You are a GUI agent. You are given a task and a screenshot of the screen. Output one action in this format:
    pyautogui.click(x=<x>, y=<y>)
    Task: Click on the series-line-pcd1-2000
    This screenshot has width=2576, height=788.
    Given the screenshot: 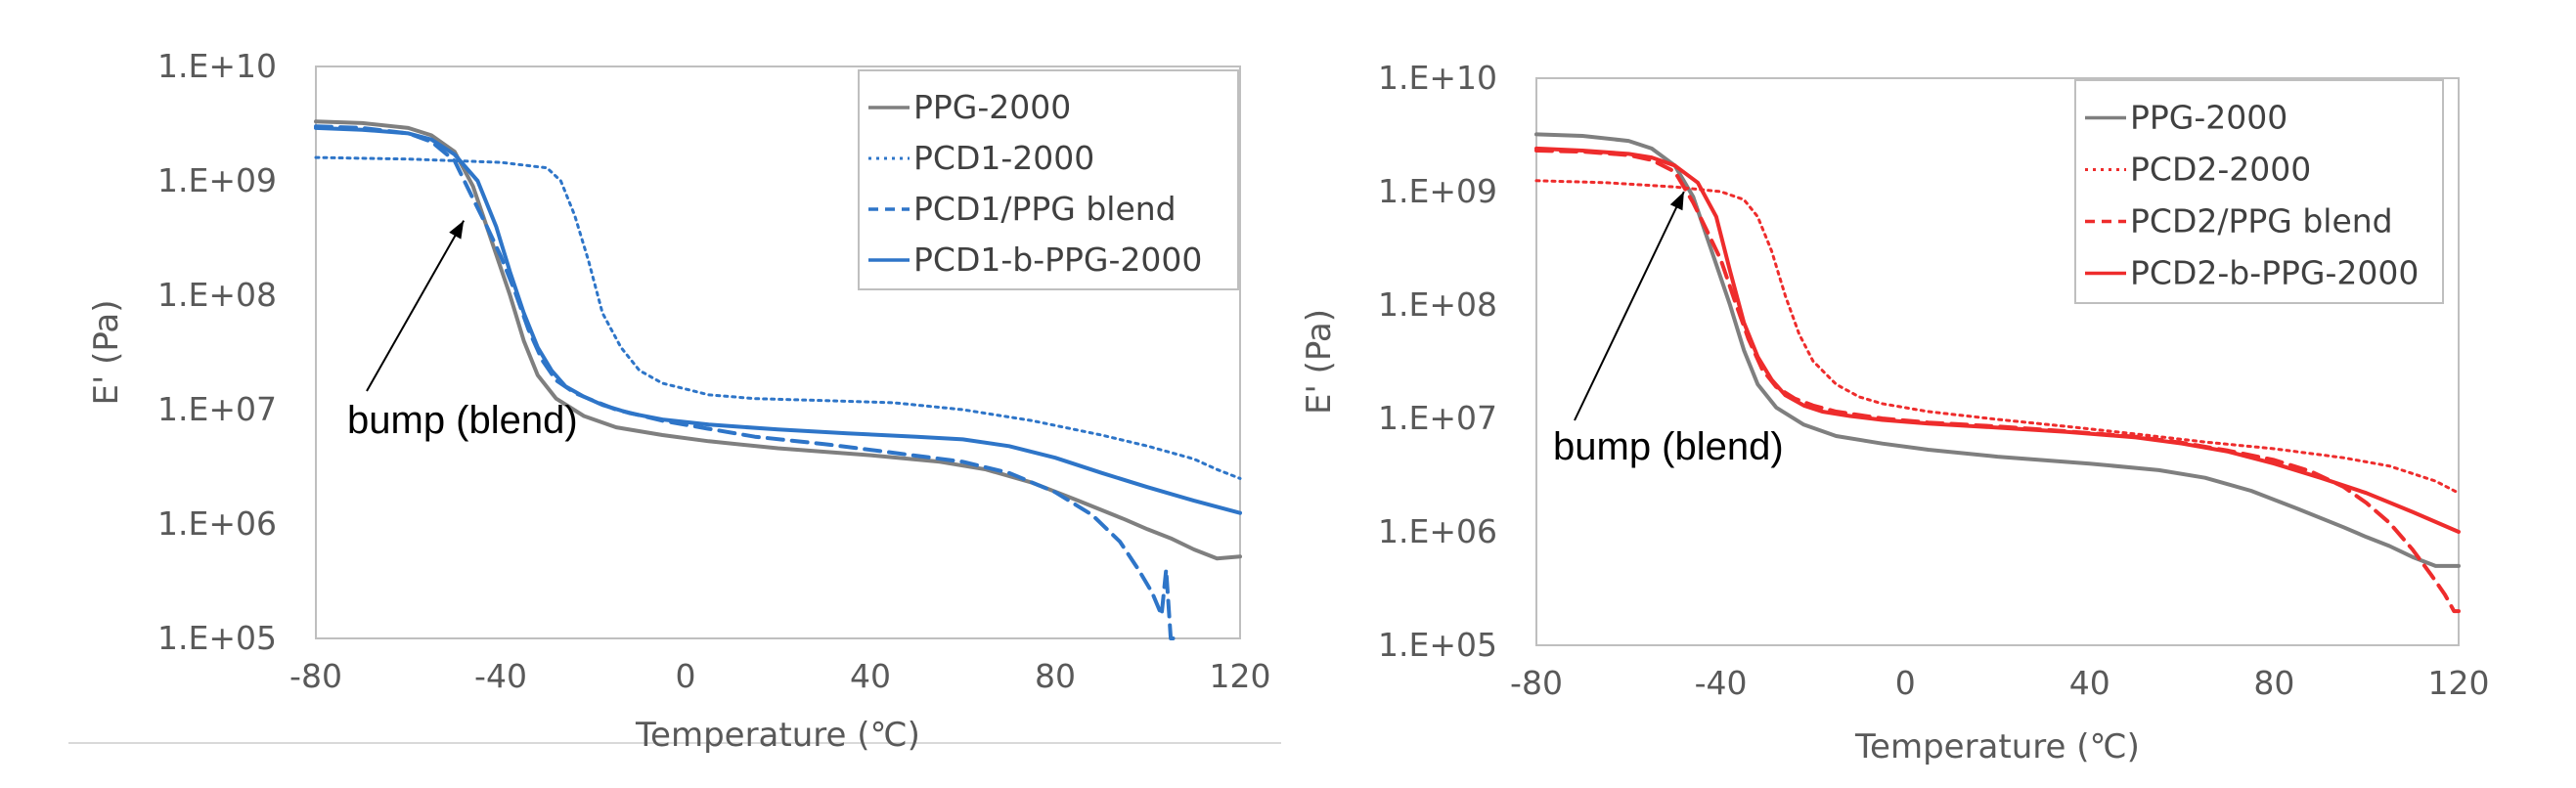 What is the action you would take?
    pyautogui.click(x=778, y=317)
    